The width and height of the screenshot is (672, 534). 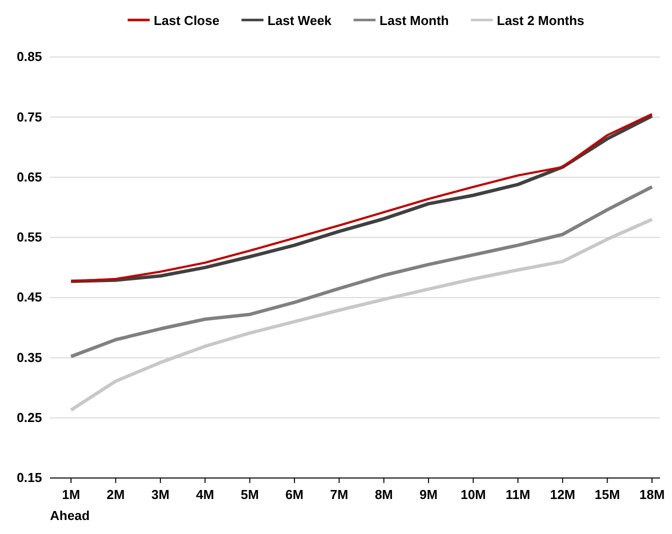 I want to click on x-tick-label: 10M, so click(x=473, y=494).